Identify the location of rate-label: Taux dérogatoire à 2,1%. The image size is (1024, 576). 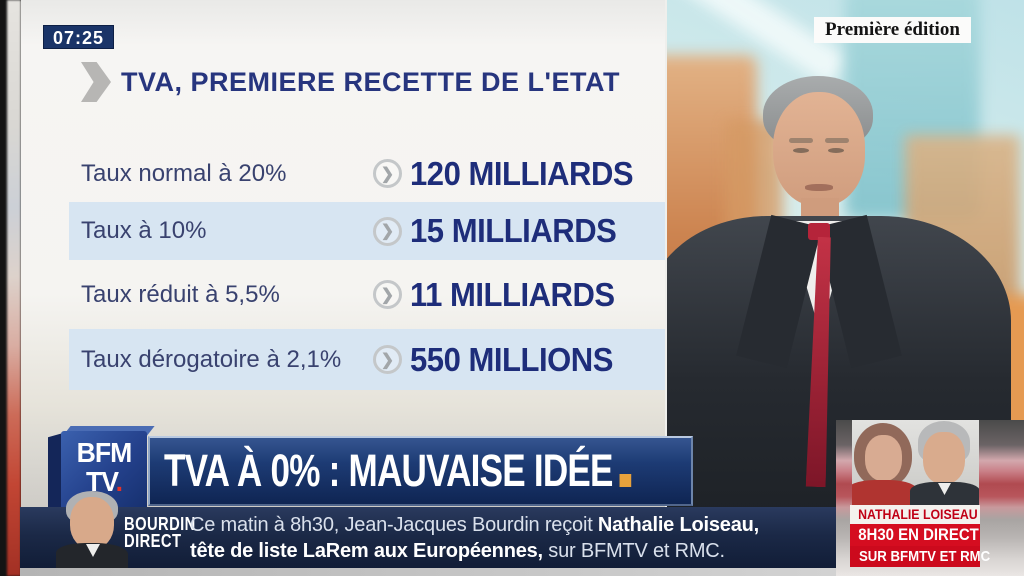
(211, 359).